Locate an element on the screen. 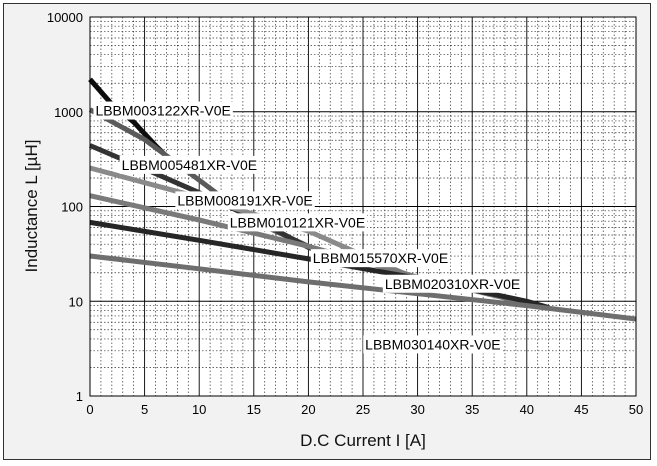 The height and width of the screenshot is (466, 657). x-tick-label: 45 is located at coordinates (581, 409).